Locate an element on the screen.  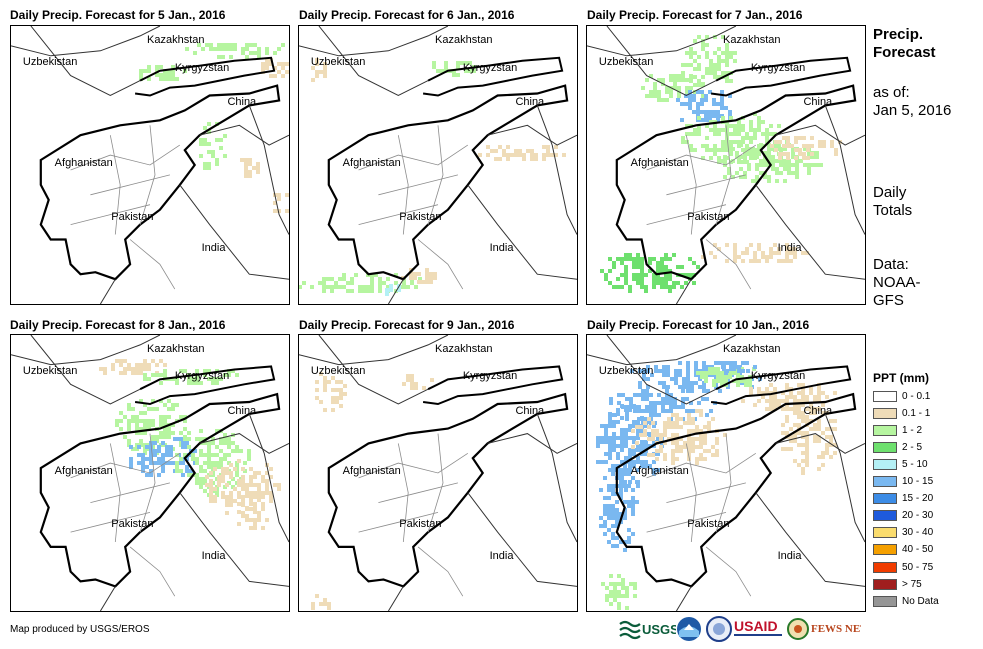
legend-label: 30 - 40 is located at coordinates (918, 533).